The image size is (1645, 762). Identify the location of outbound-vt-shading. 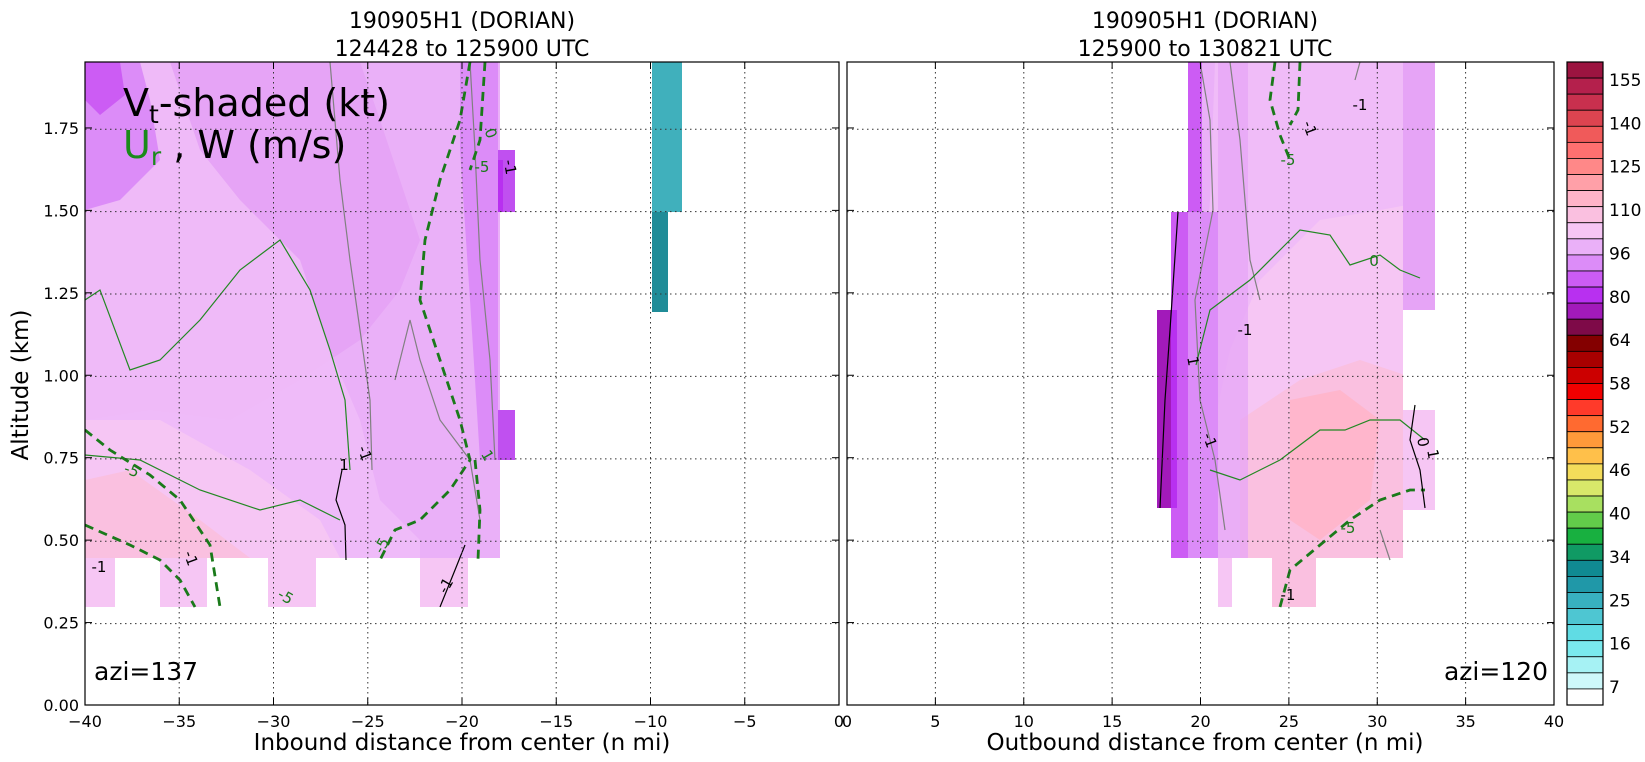
(1296, 335).